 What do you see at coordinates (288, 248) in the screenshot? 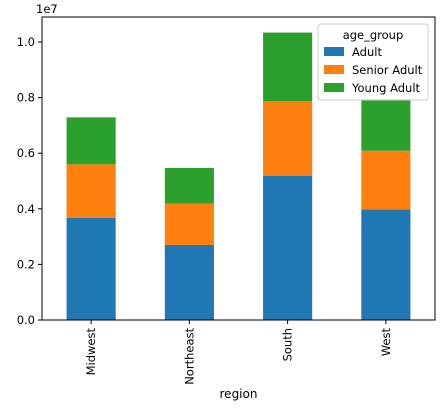
I see `bar-south-adult` at bounding box center [288, 248].